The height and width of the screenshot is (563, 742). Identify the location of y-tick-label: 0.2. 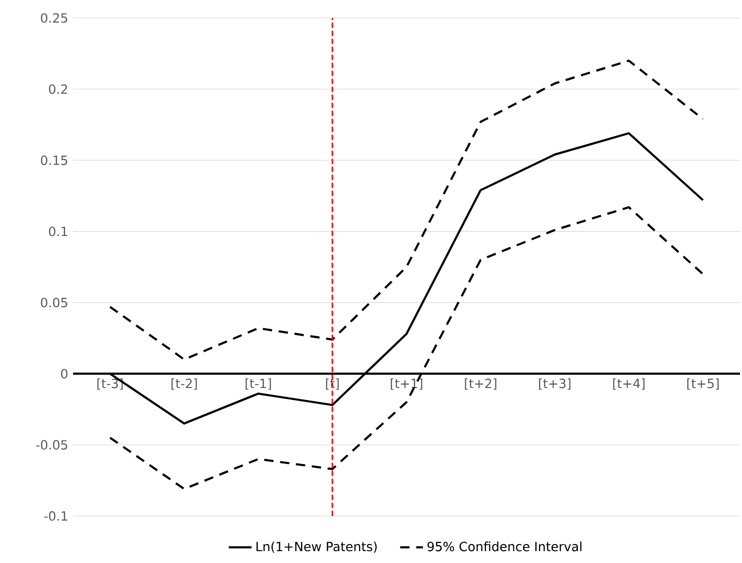
(58, 89).